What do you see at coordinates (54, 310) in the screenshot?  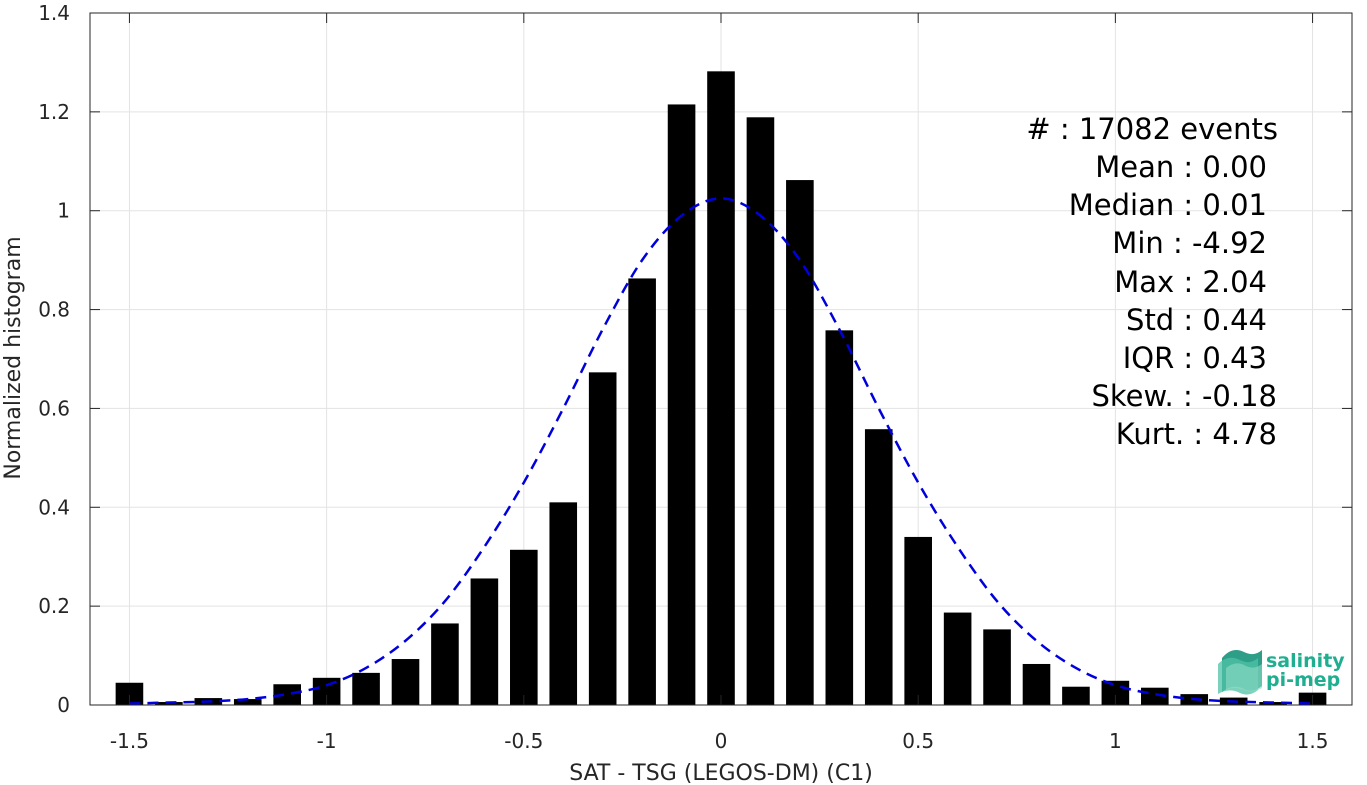 I see `y-tick-label: 0.8` at bounding box center [54, 310].